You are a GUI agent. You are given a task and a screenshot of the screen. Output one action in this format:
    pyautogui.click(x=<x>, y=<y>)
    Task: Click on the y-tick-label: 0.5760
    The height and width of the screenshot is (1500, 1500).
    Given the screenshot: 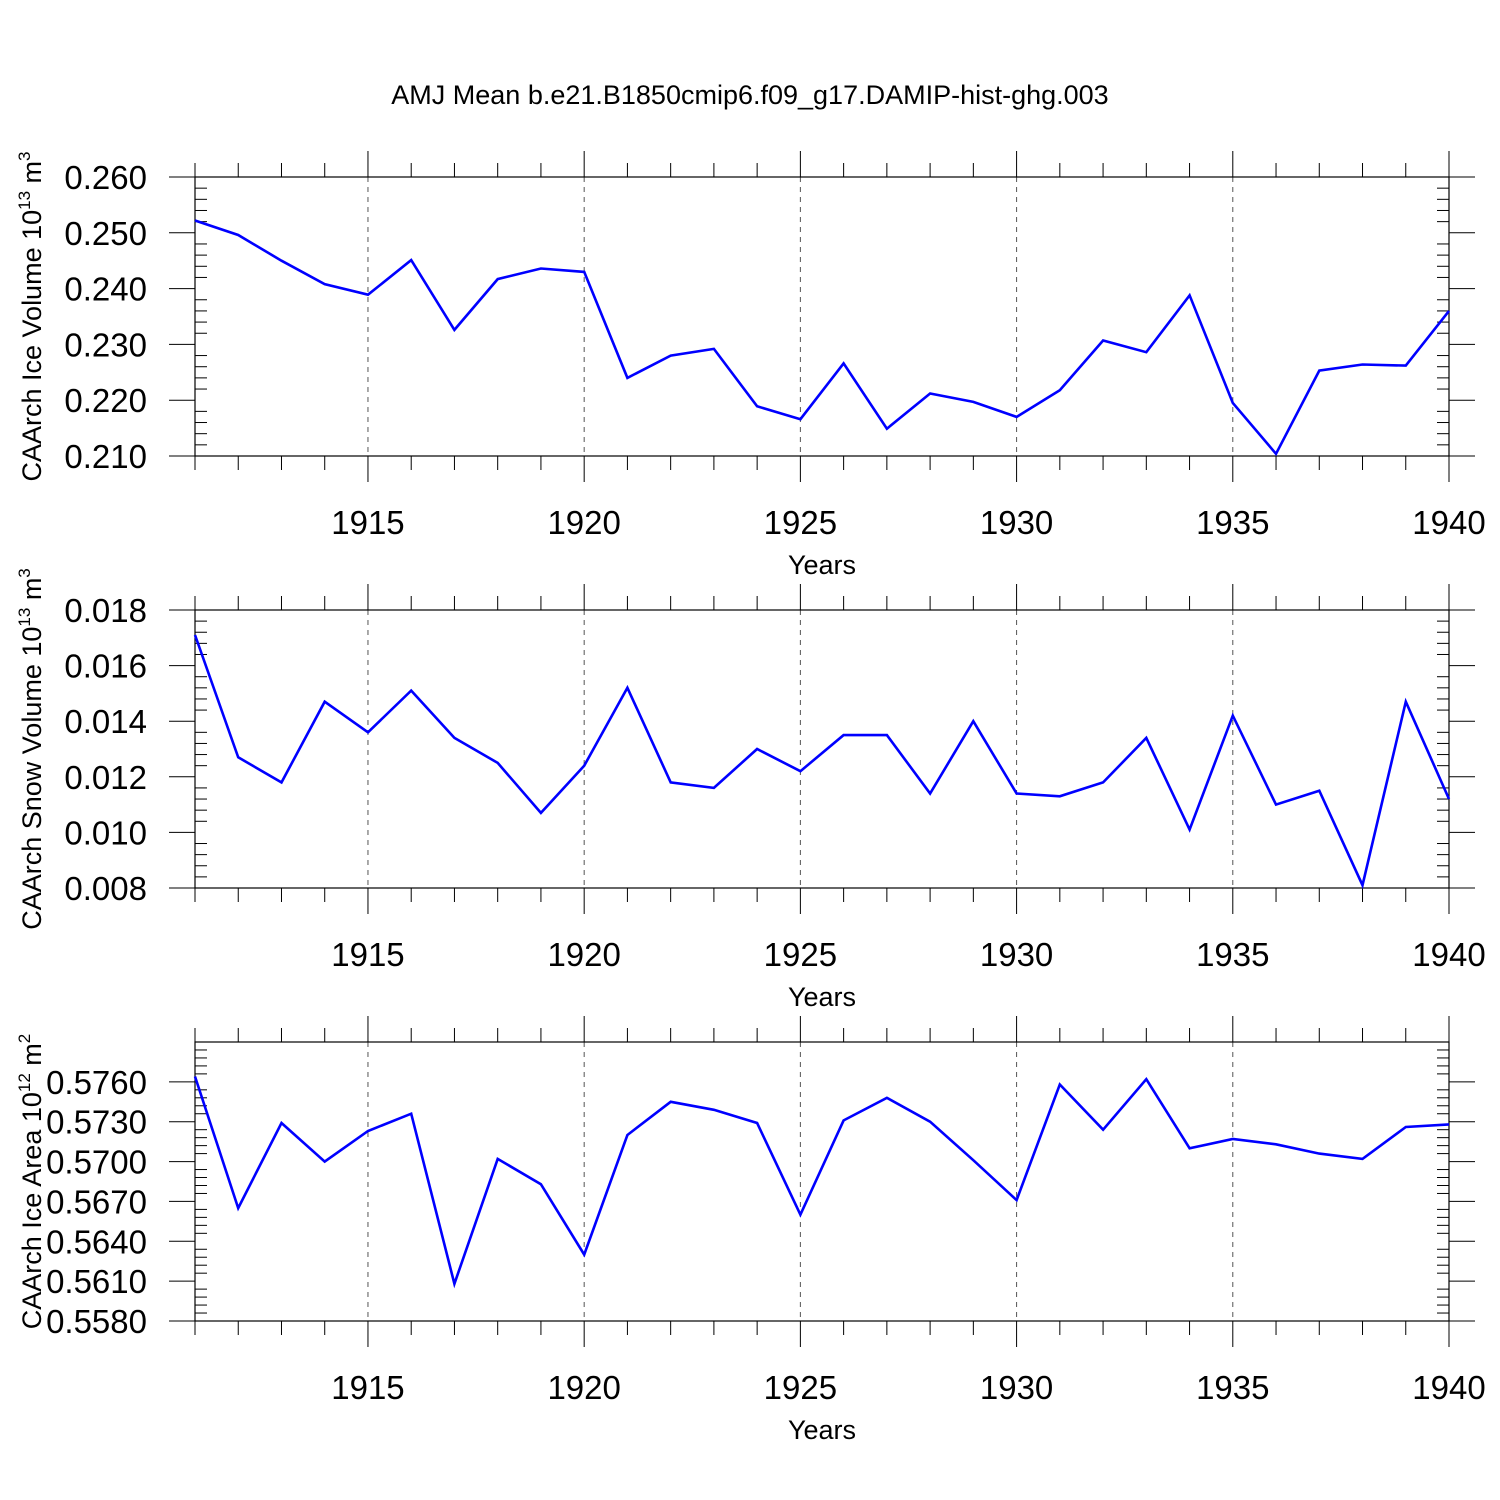 What is the action you would take?
    pyautogui.click(x=96, y=1082)
    